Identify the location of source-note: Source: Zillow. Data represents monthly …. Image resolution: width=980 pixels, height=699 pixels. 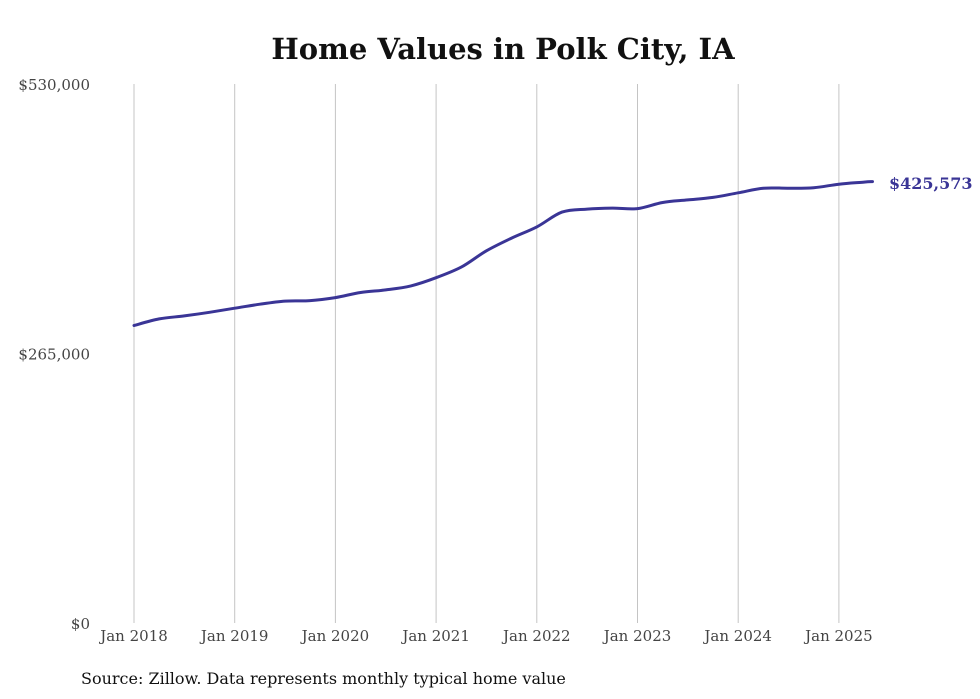
(323, 678).